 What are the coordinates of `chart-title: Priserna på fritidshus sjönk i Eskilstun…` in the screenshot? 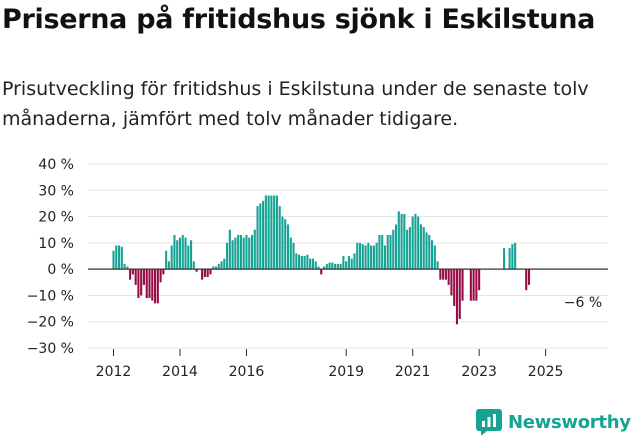 It's located at (299, 19).